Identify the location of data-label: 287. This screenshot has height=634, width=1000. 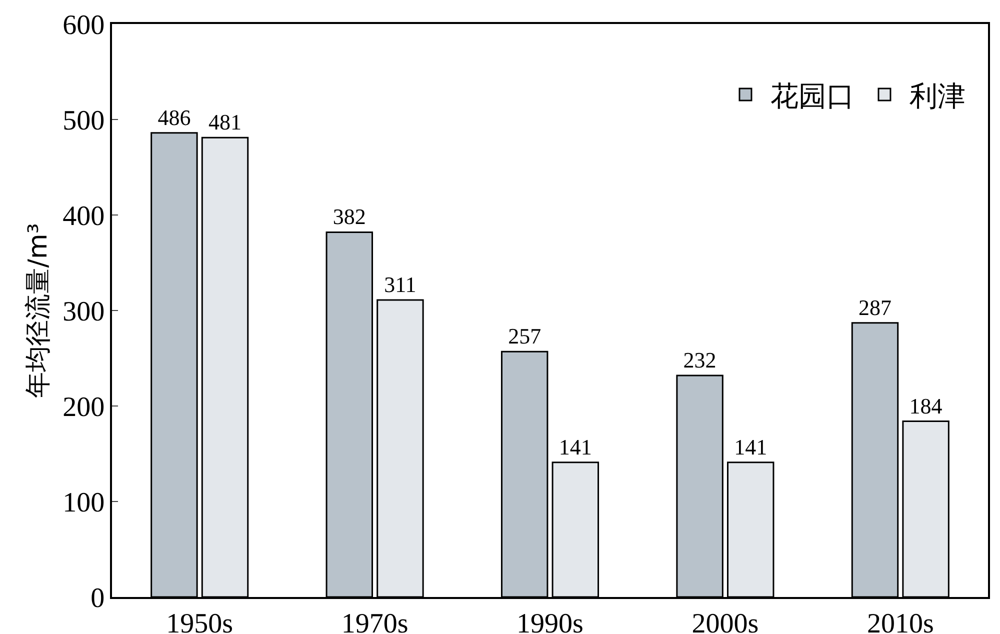
(875, 307).